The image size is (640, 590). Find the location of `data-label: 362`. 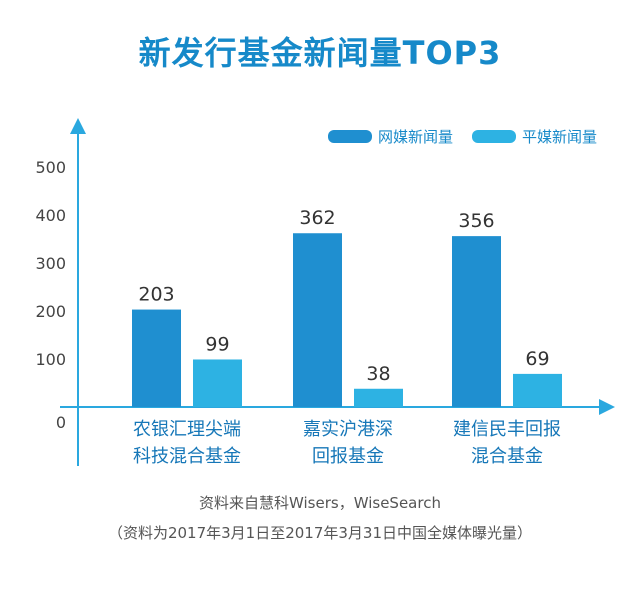

data-label: 362 is located at coordinates (317, 218).